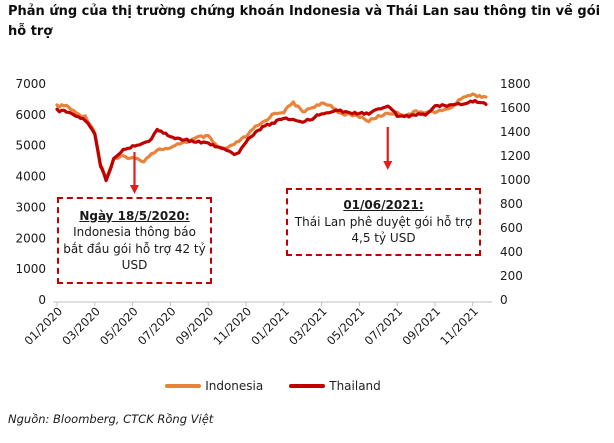 This screenshot has width=614, height=443. What do you see at coordinates (511, 252) in the screenshot?
I see `right-axis-tick-label: 400` at bounding box center [511, 252].